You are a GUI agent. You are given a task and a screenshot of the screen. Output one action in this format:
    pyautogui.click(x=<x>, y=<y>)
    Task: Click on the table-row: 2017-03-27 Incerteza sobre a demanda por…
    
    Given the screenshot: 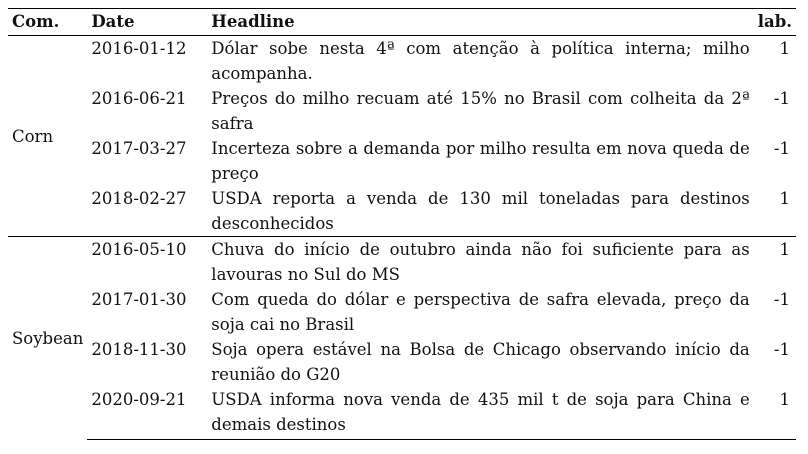 What is the action you would take?
    pyautogui.click(x=402, y=161)
    